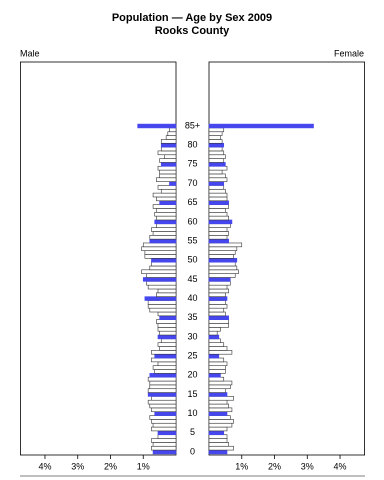 The height and width of the screenshot is (480, 384). What do you see at coordinates (192, 413) in the screenshot?
I see `age-label: 10` at bounding box center [192, 413].